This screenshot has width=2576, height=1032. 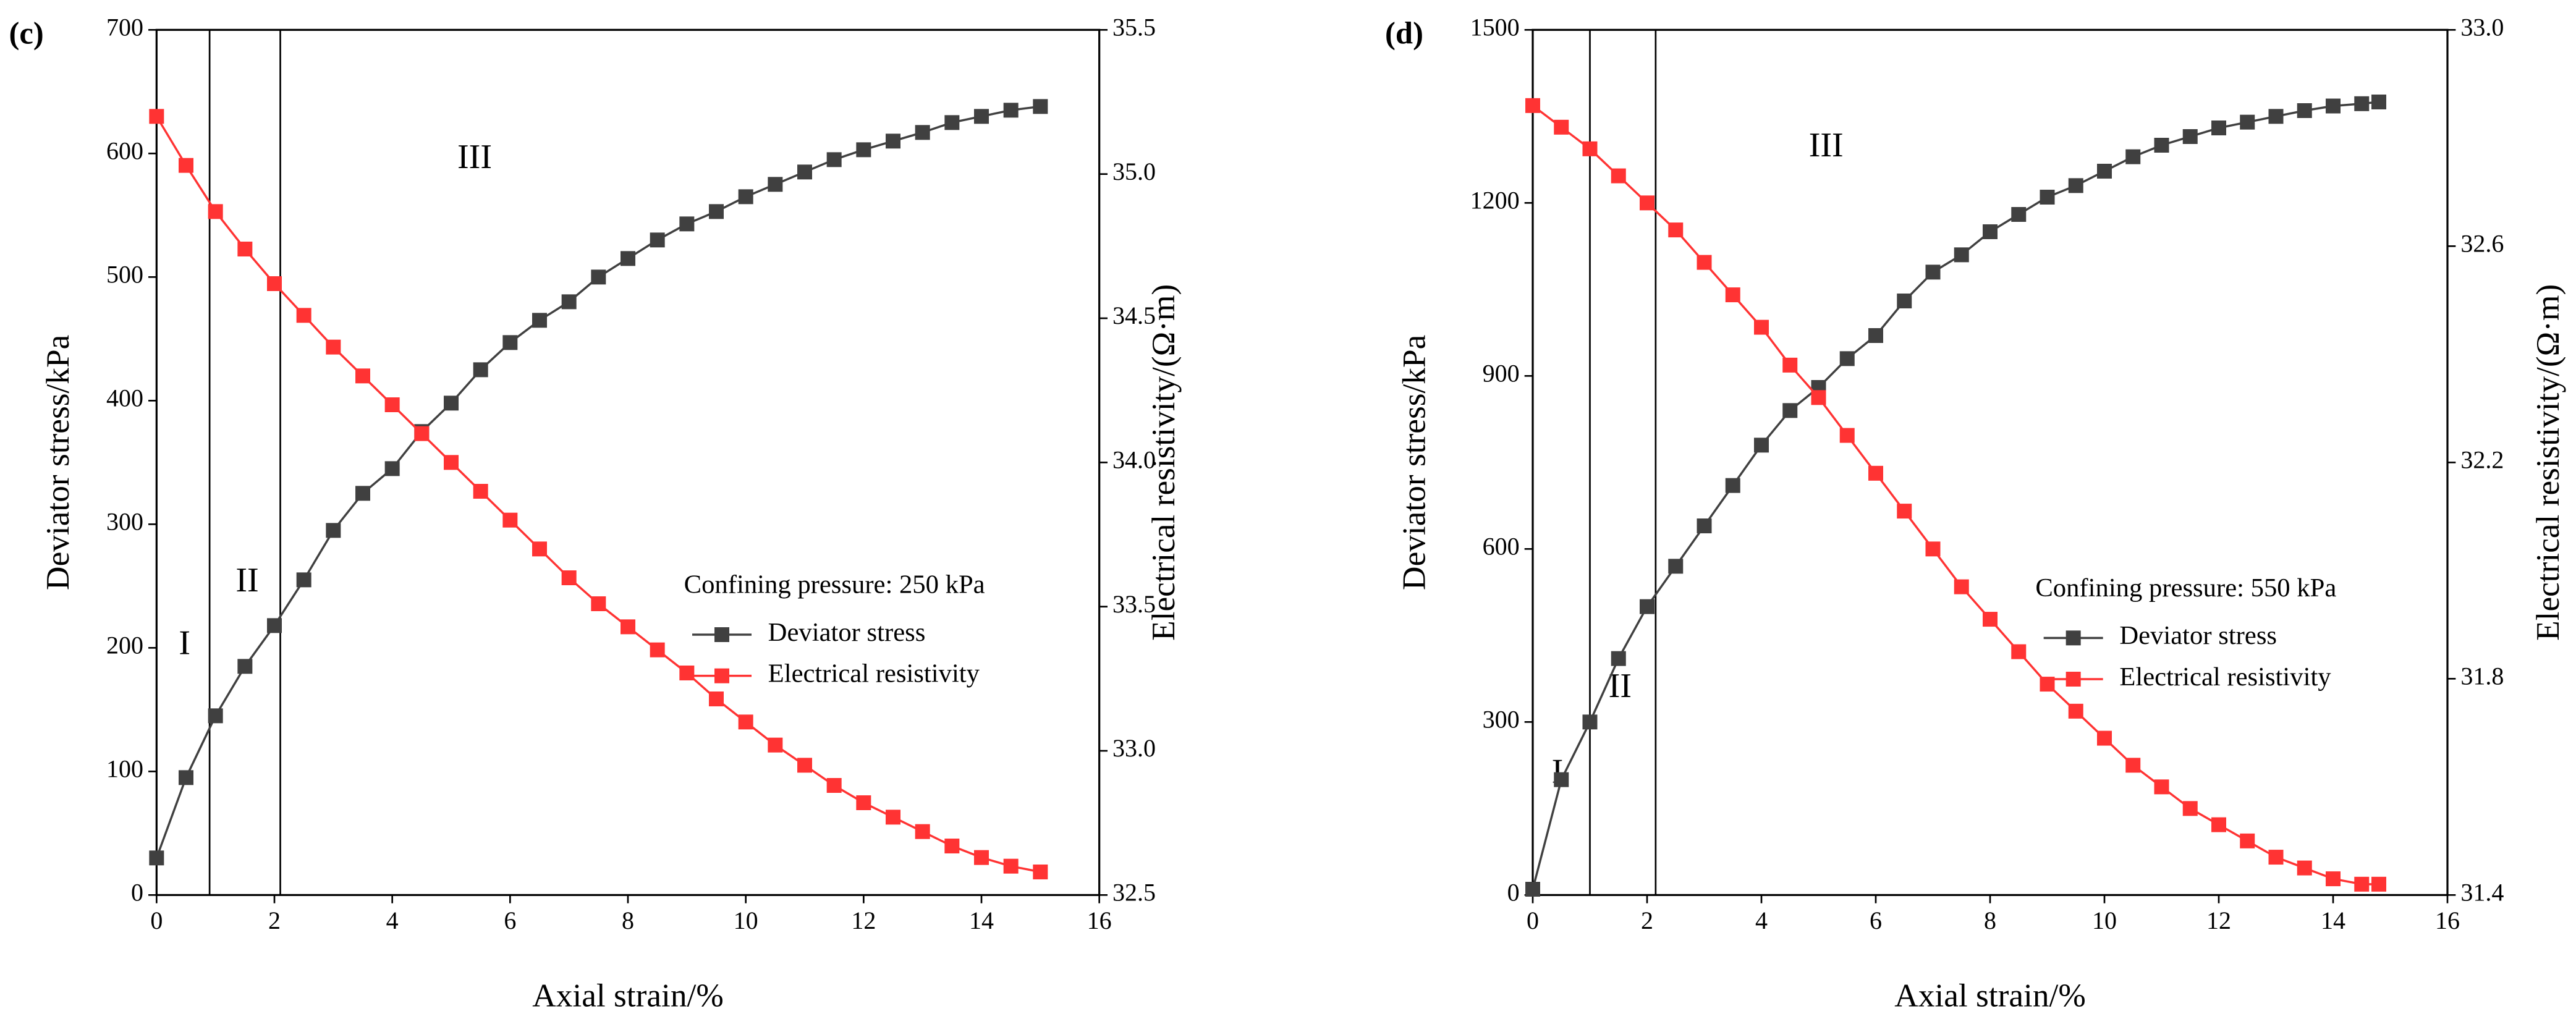 I want to click on x-tick-label: 4, so click(x=1761, y=920).